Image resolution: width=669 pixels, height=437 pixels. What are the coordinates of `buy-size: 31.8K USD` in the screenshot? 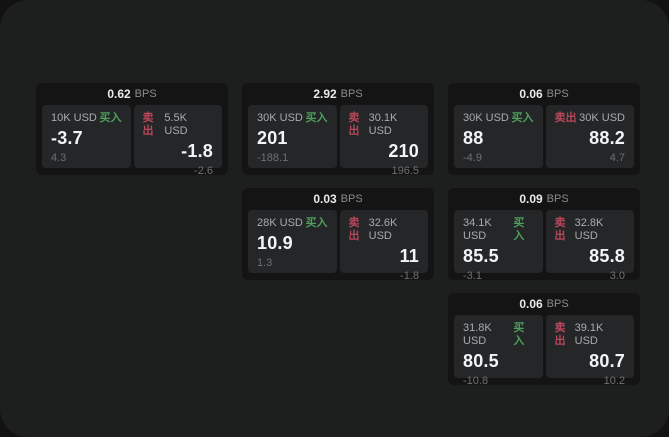 It's located at (477, 334).